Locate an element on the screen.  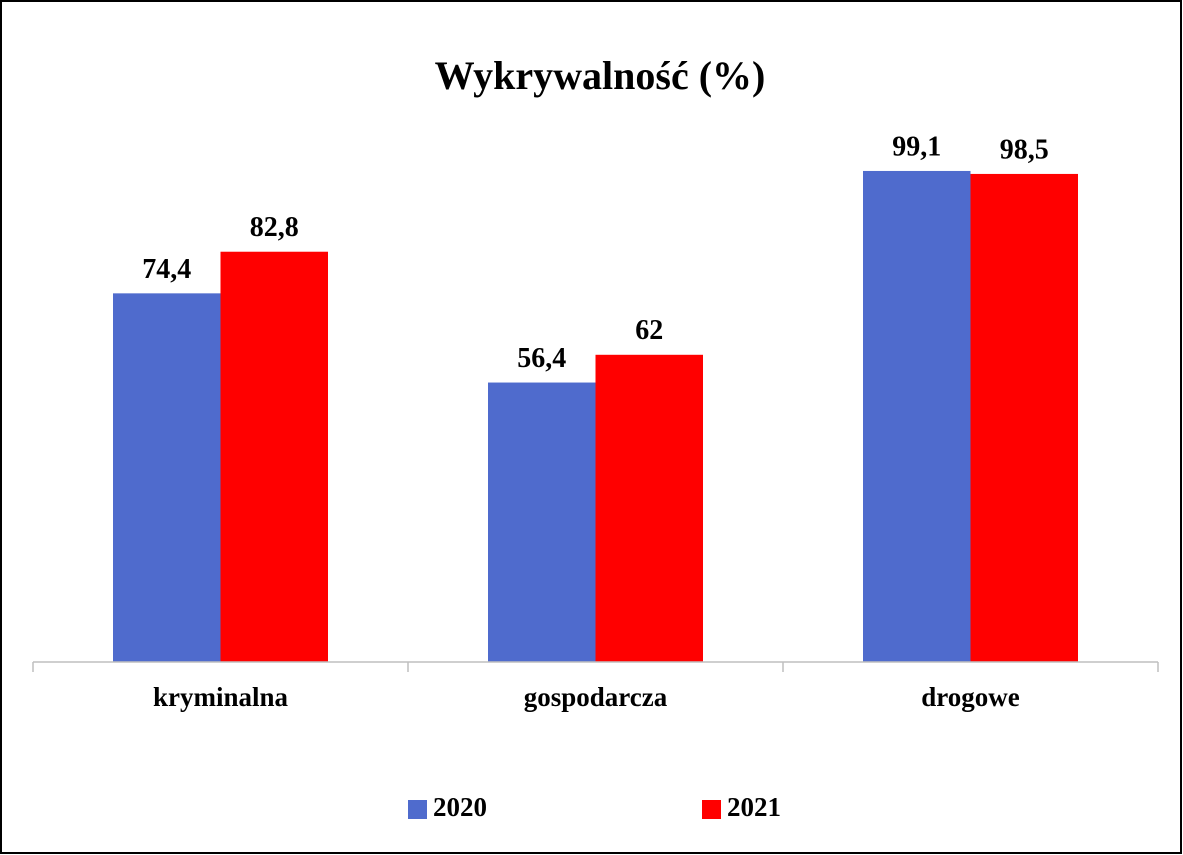
legend-label: 2021 is located at coordinates (754, 807).